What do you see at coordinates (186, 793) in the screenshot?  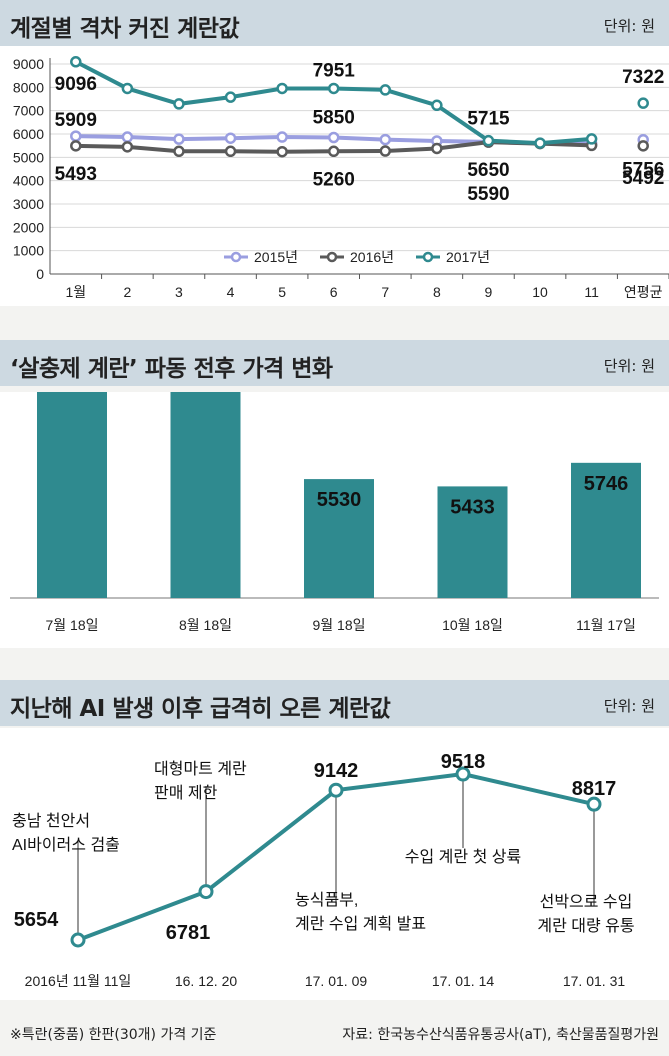 I see `annotation-text: 판매 제한` at bounding box center [186, 793].